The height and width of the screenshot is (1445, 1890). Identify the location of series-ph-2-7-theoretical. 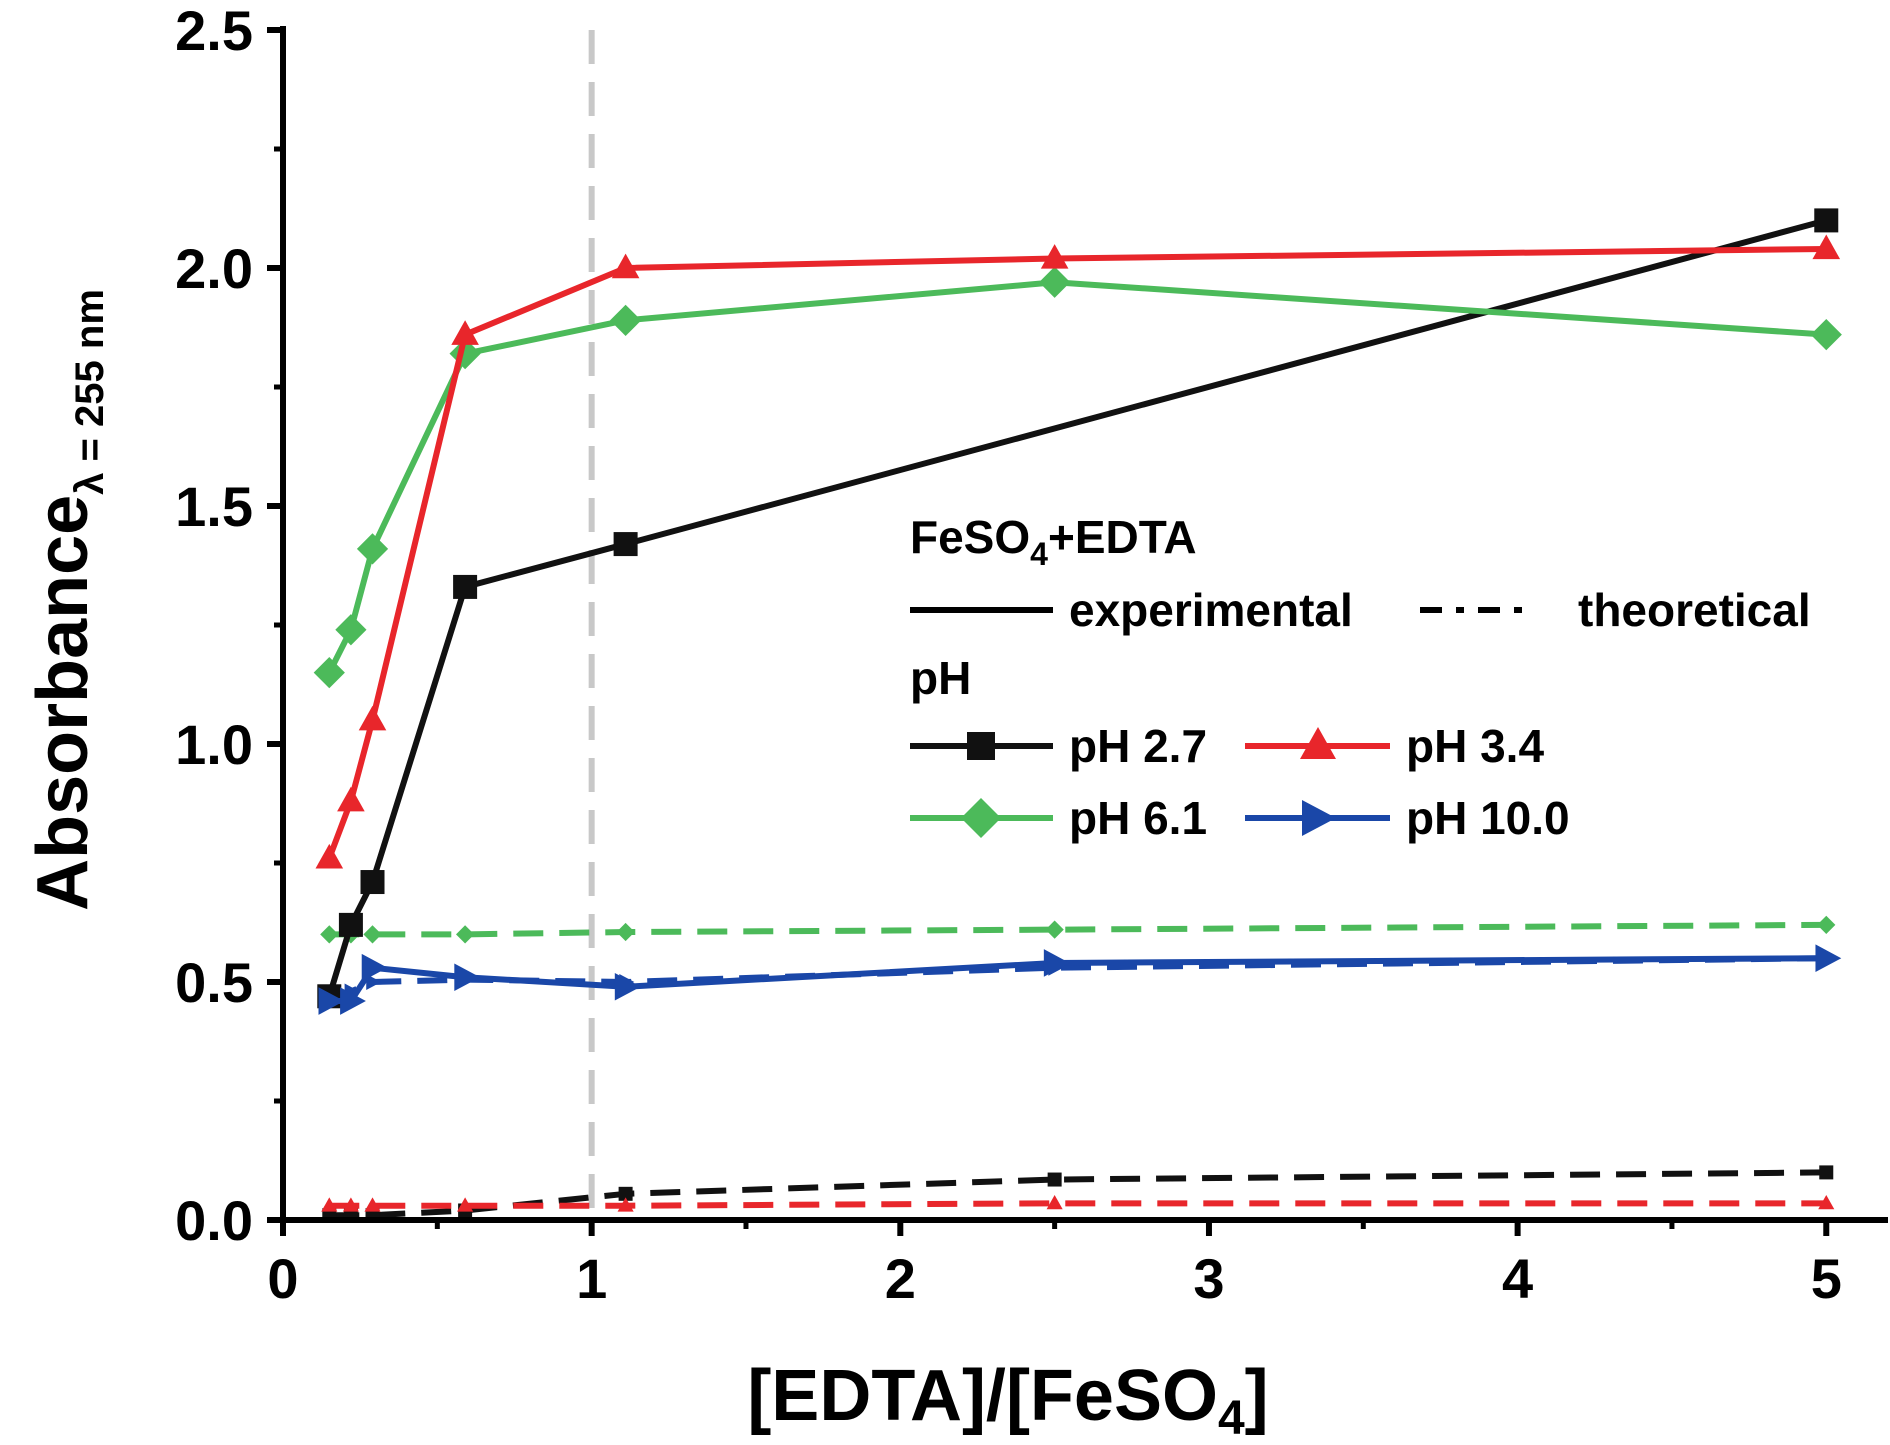
(1078, 1194).